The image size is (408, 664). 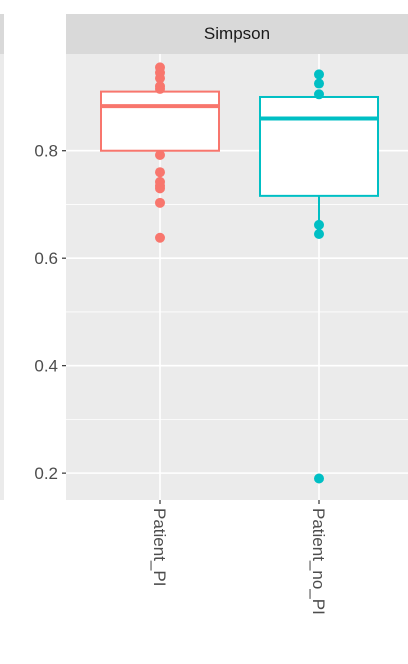 What do you see at coordinates (46, 258) in the screenshot?
I see `y-tick-label: 0.6` at bounding box center [46, 258].